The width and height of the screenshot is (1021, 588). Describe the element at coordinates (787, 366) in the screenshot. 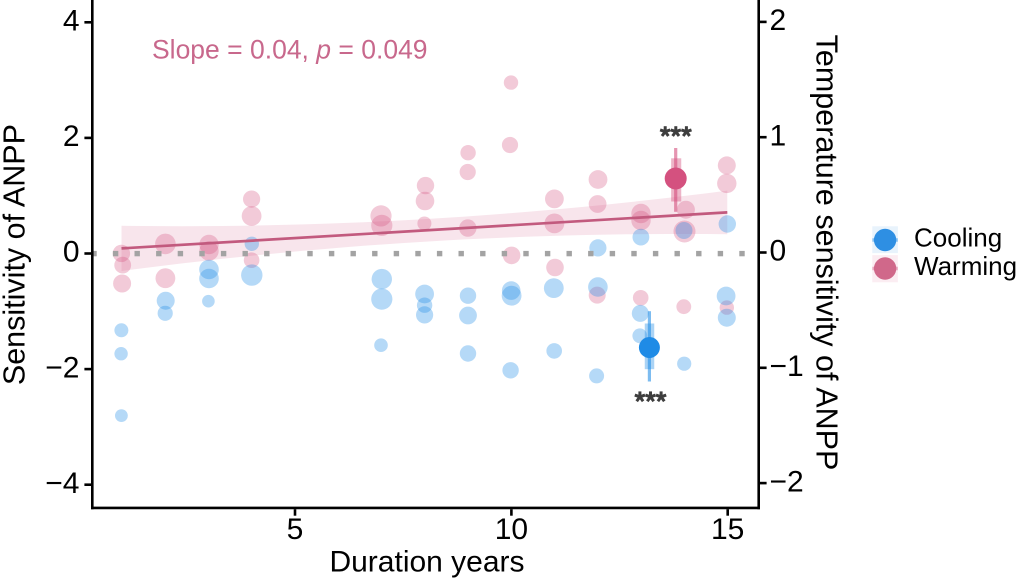

I see `svg-text: −1` at that location.